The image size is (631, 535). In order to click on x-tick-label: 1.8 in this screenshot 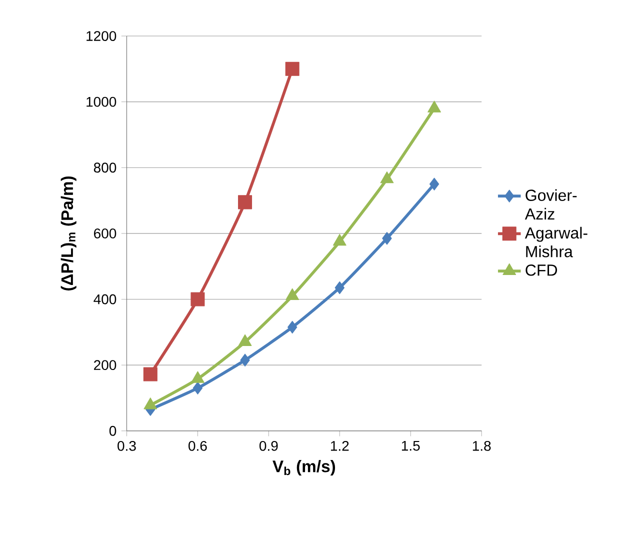, I will do `click(481, 445)`.